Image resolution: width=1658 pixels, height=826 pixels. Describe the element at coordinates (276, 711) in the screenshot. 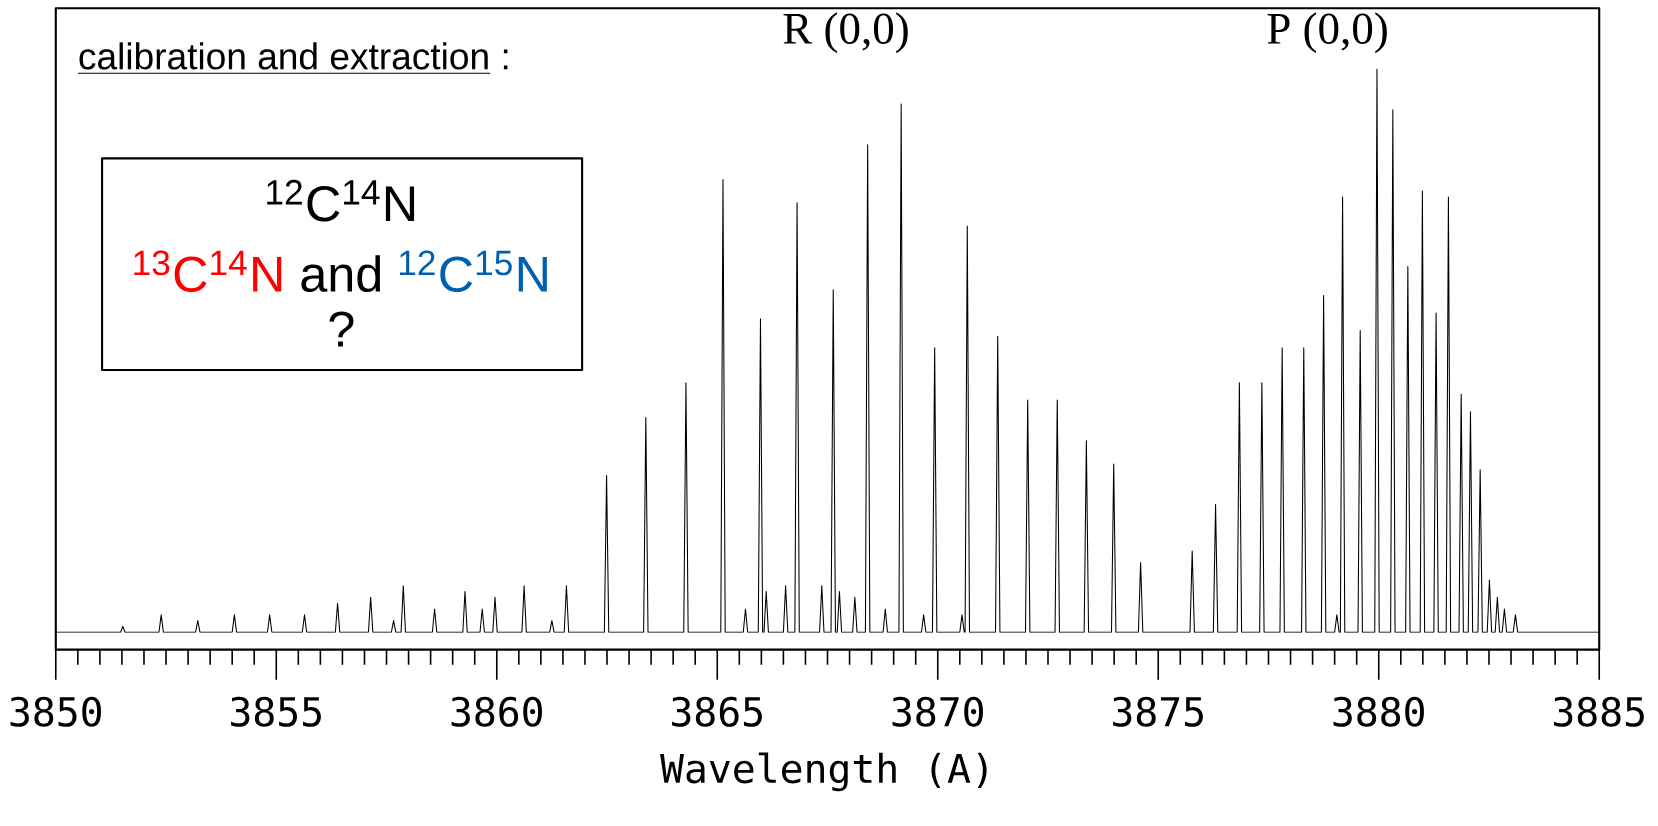

I see `x-tick-label: 3855` at that location.